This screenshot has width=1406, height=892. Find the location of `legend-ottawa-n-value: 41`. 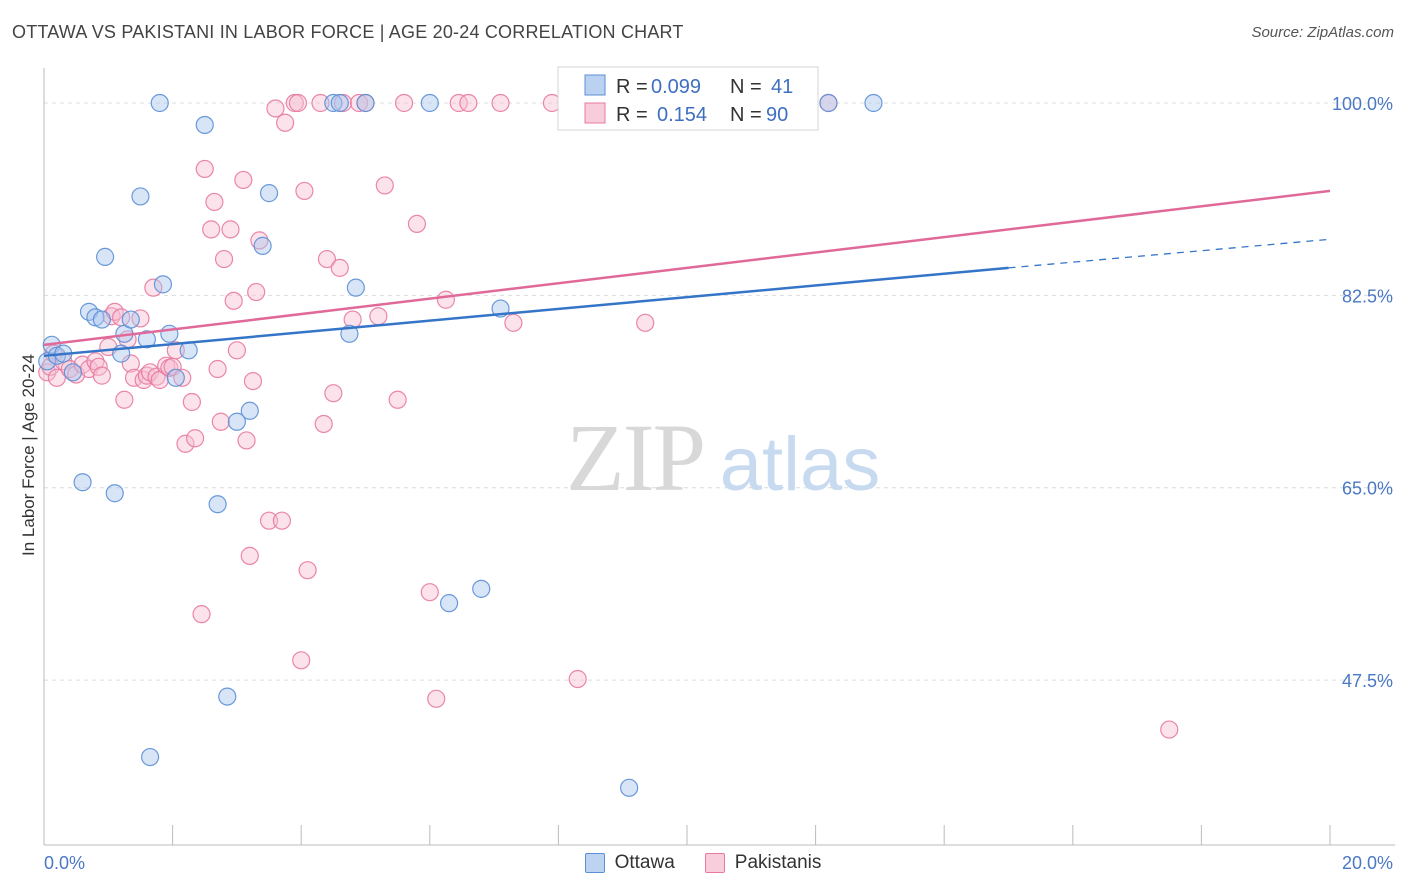

legend-ottawa-n-value: 41 is located at coordinates (782, 87).